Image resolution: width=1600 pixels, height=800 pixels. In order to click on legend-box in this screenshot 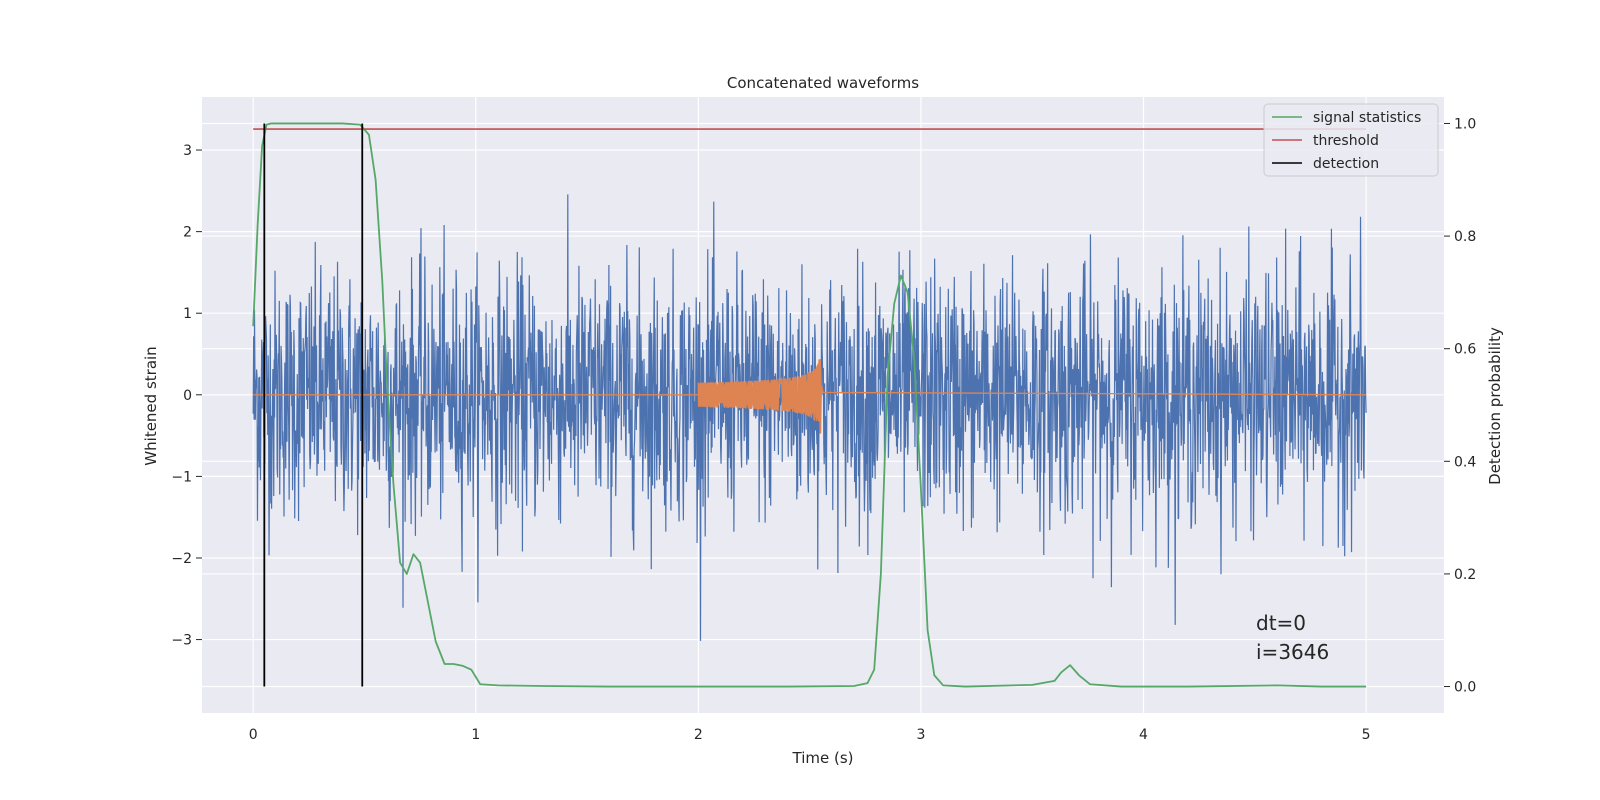, I will do `click(1351, 140)`.